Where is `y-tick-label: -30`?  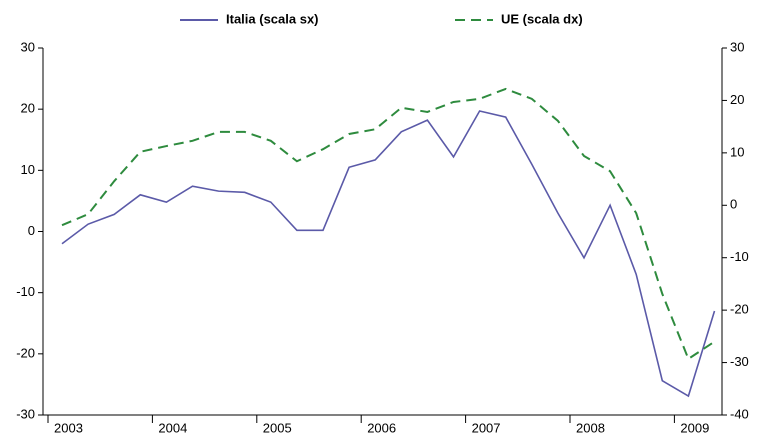
y-tick-label: -30 is located at coordinates (25, 413).